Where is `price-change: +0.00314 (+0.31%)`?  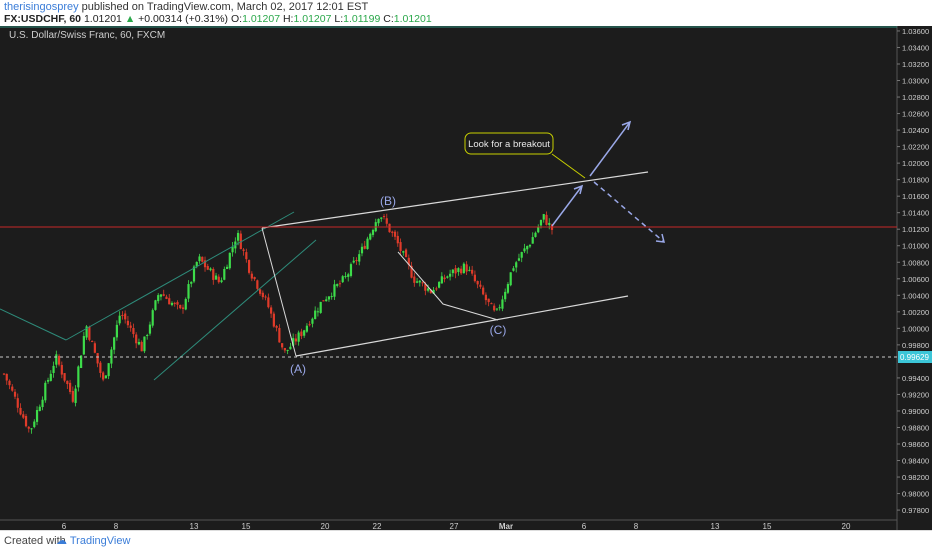
price-change: +0.00314 (+0.31%) is located at coordinates (183, 19).